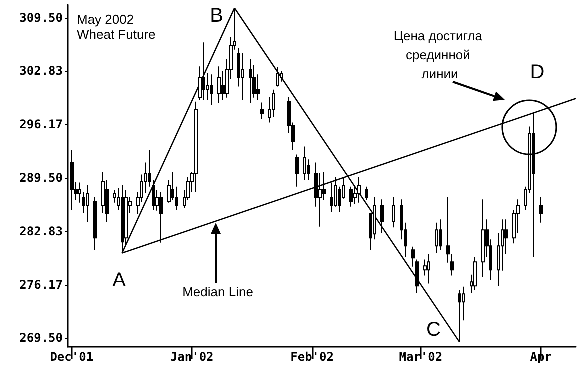  What do you see at coordinates (537, 73) in the screenshot?
I see `annotation: D` at bounding box center [537, 73].